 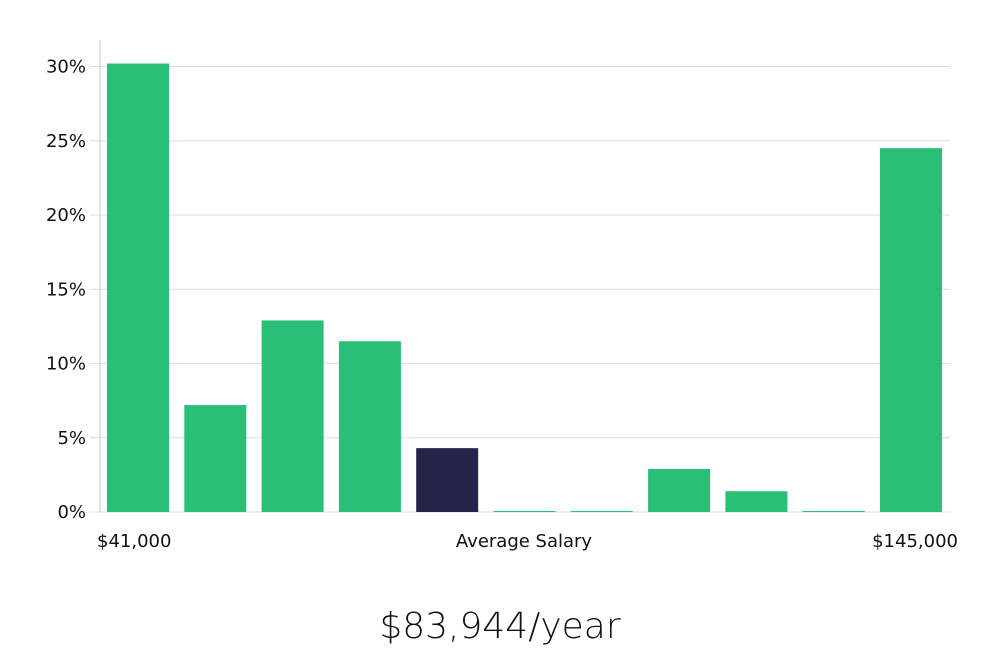 What do you see at coordinates (447, 480) in the screenshot?
I see `bar-highlighted` at bounding box center [447, 480].